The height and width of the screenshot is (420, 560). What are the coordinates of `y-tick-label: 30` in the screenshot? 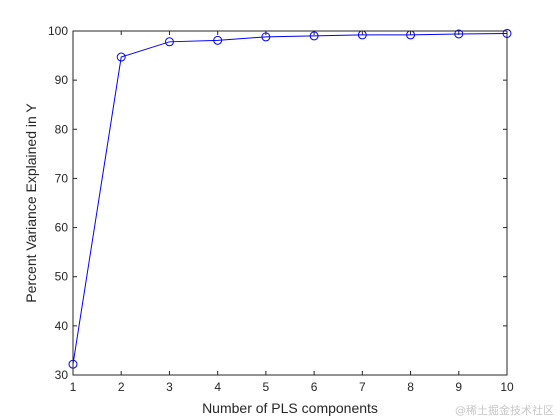 It's located at (62, 375).